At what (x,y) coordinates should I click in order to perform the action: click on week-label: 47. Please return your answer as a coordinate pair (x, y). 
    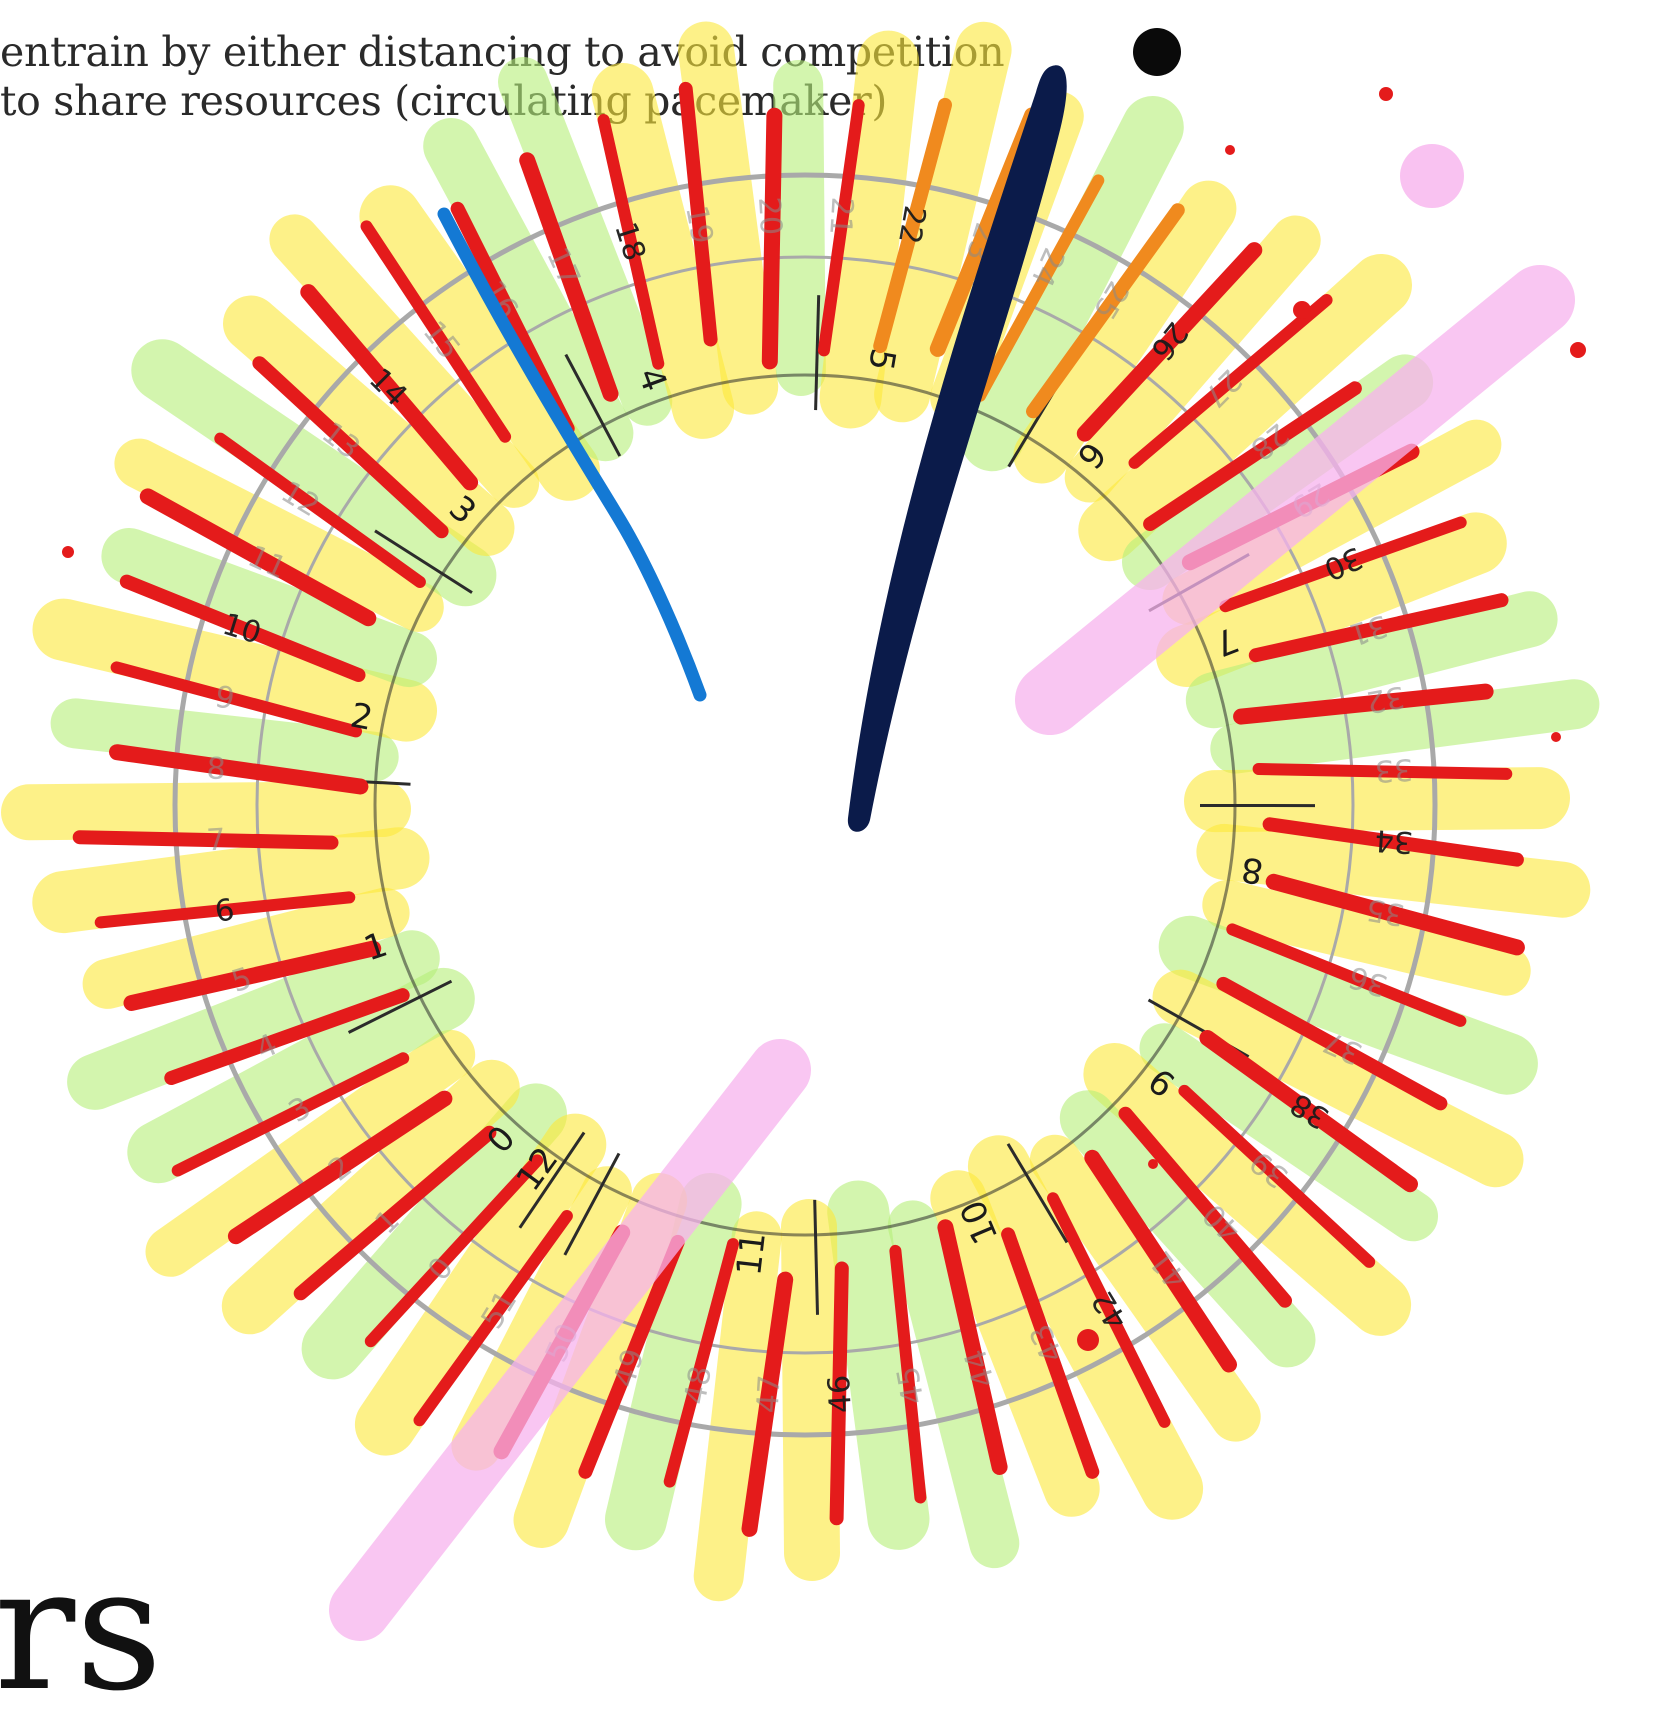
    Looking at the image, I should click on (769, 1394).